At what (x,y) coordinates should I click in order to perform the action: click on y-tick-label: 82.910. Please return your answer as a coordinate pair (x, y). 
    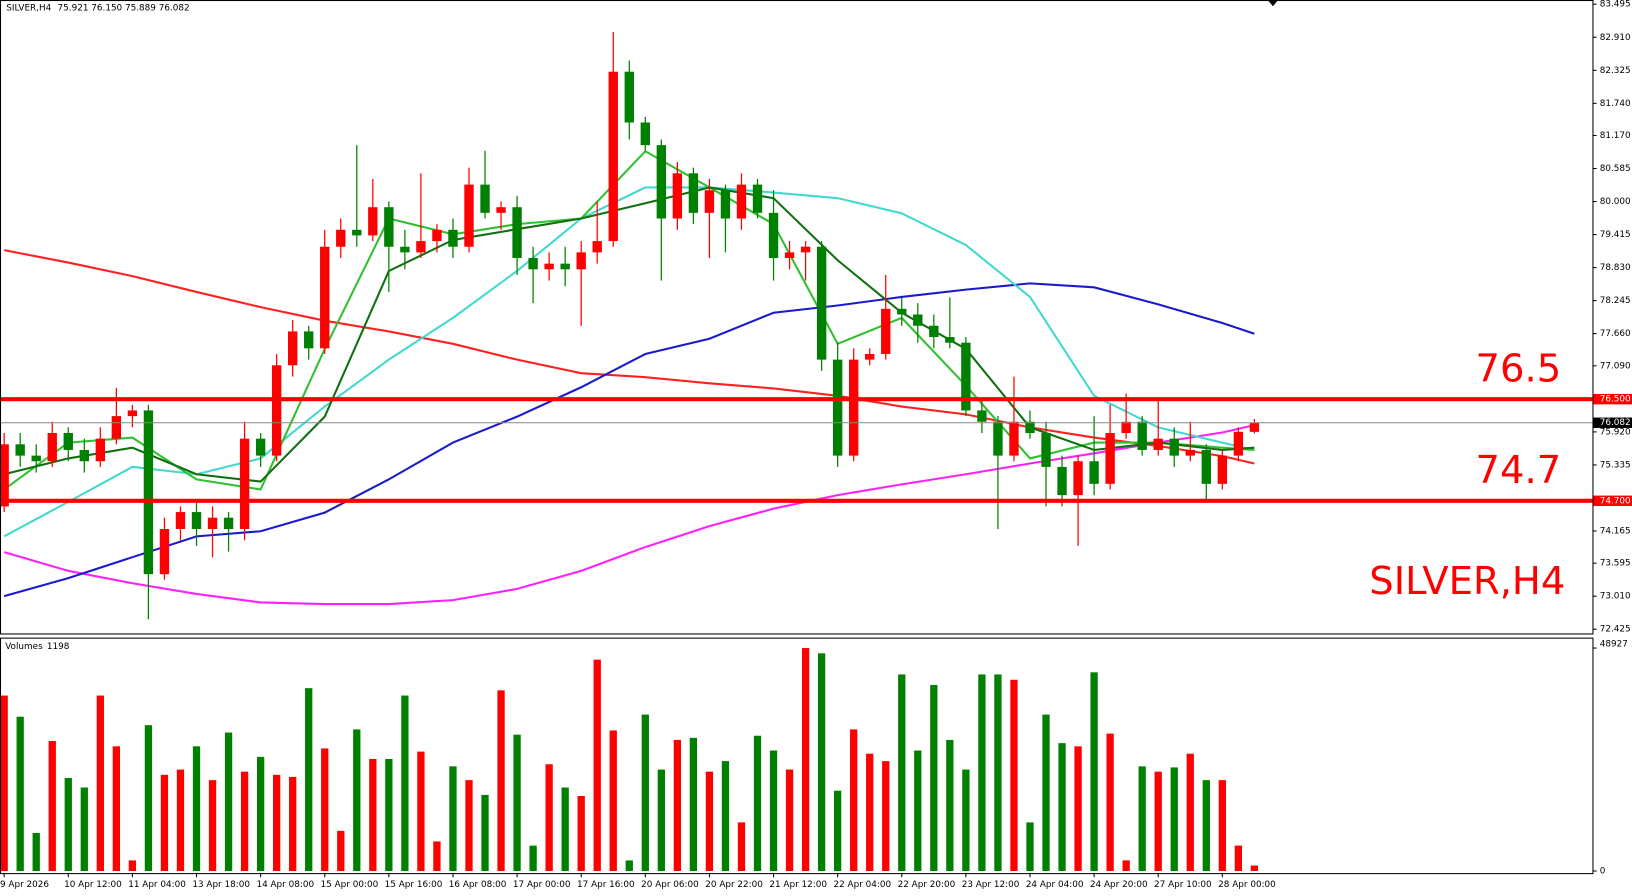
    Looking at the image, I should click on (1615, 38).